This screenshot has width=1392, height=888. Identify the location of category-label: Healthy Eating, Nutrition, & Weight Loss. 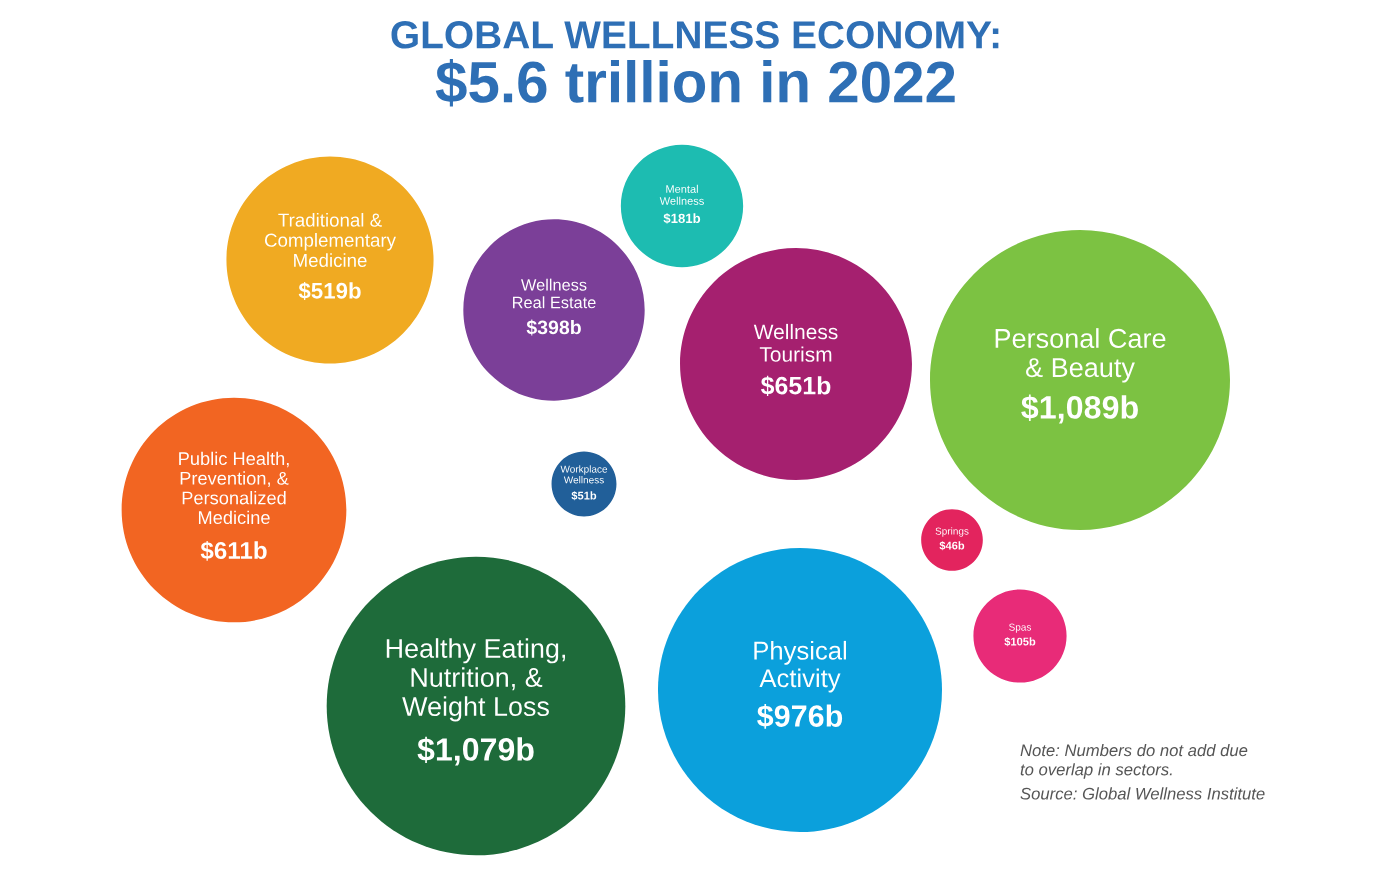
(475, 680).